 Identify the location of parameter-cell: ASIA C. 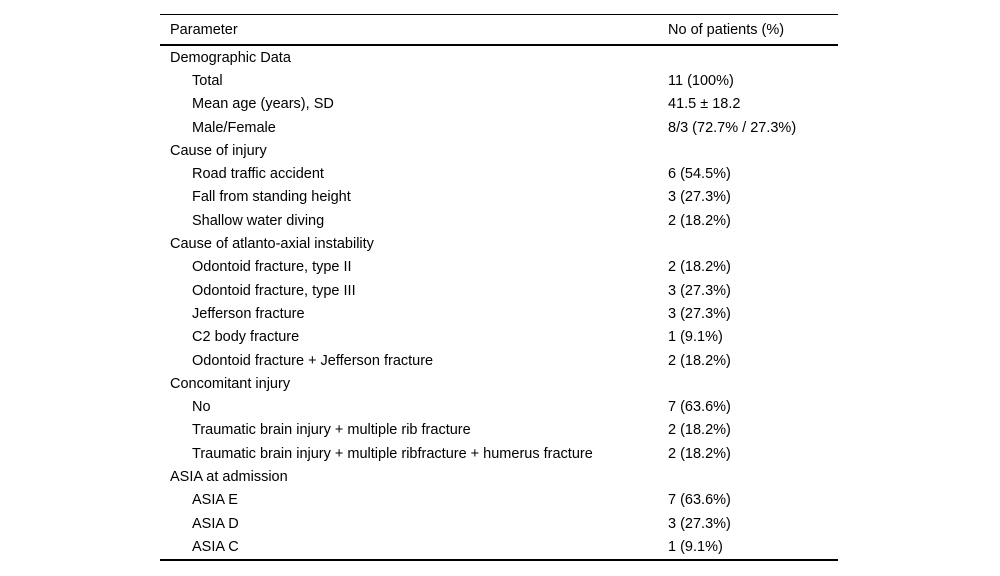
(215, 546).